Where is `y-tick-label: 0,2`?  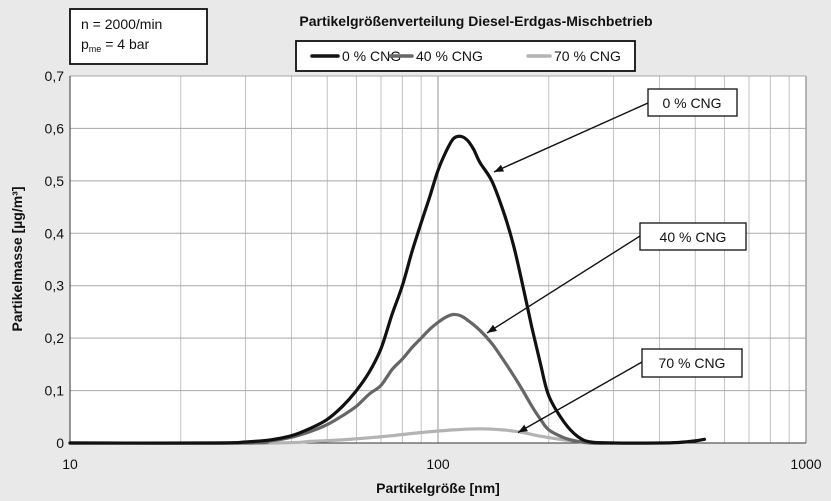
y-tick-label: 0,2 is located at coordinates (55, 338).